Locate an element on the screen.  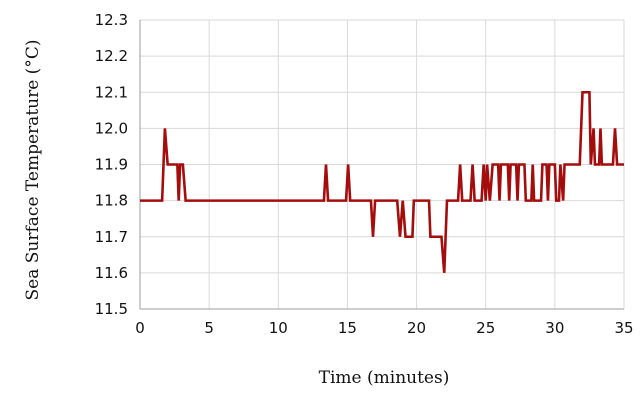
y-tick-label: 12.0 is located at coordinates (111, 128).